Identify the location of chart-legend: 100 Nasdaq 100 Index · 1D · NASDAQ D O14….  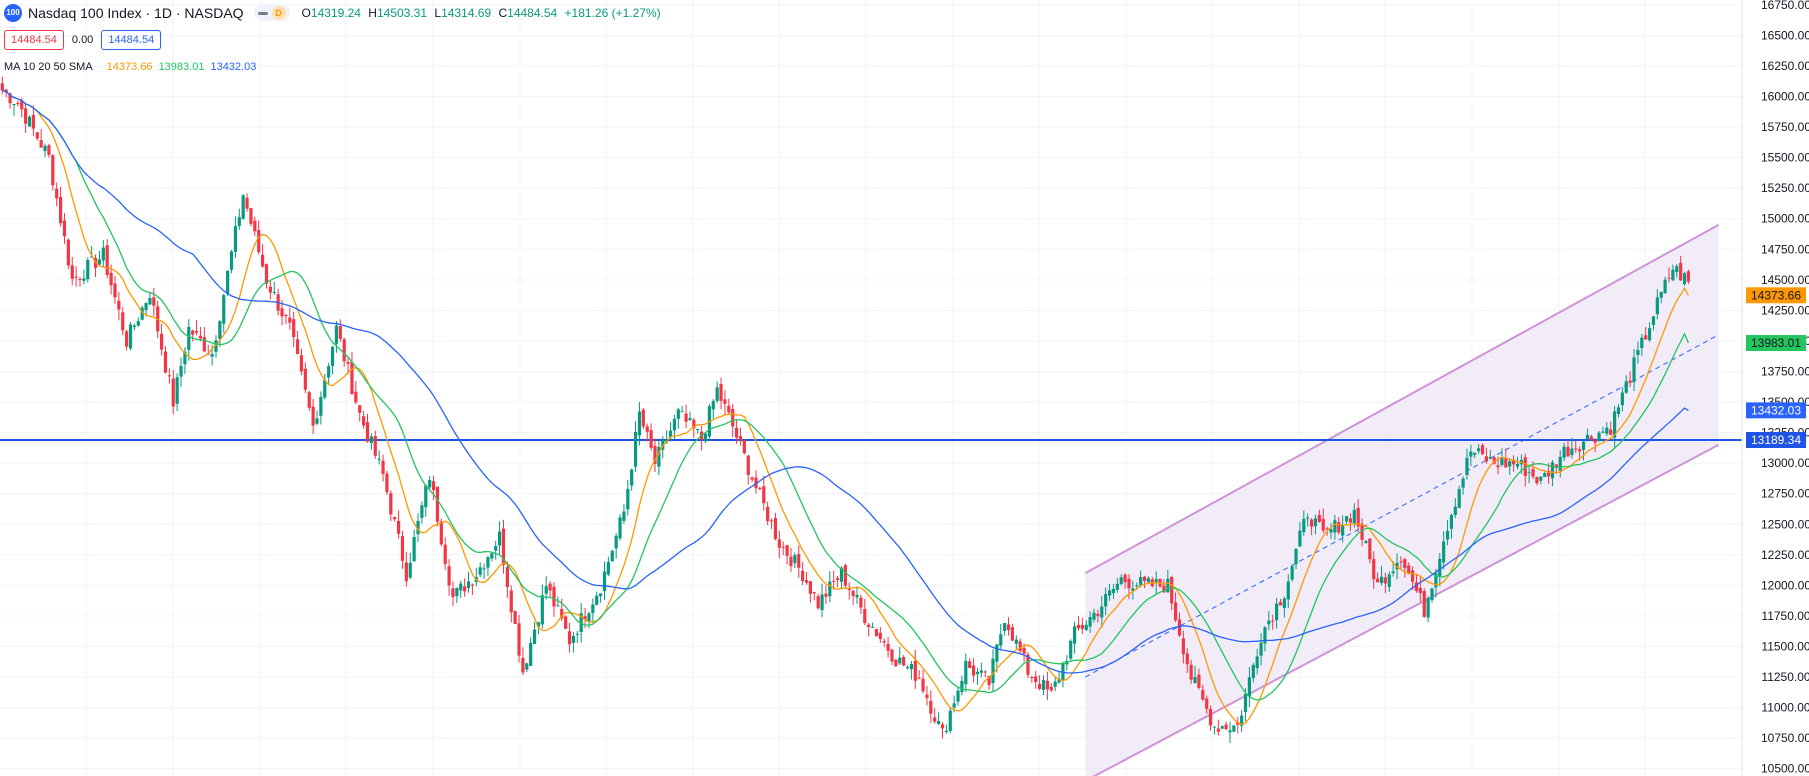
(334, 40).